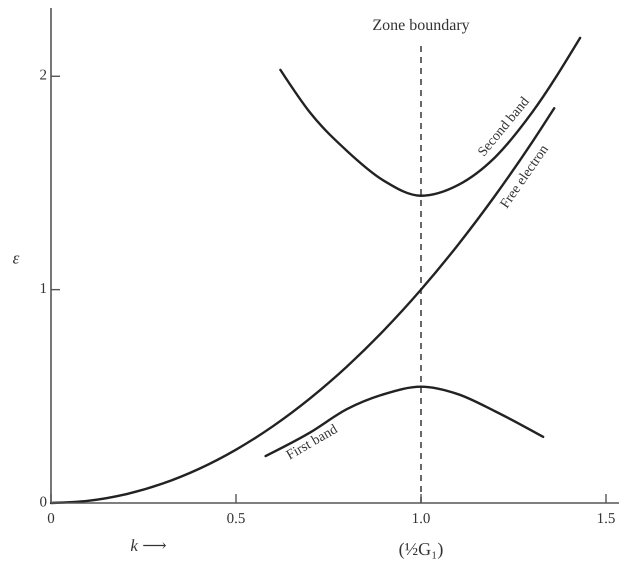 The width and height of the screenshot is (619, 577). I want to click on x-tick-label: 1.0, so click(421, 519).